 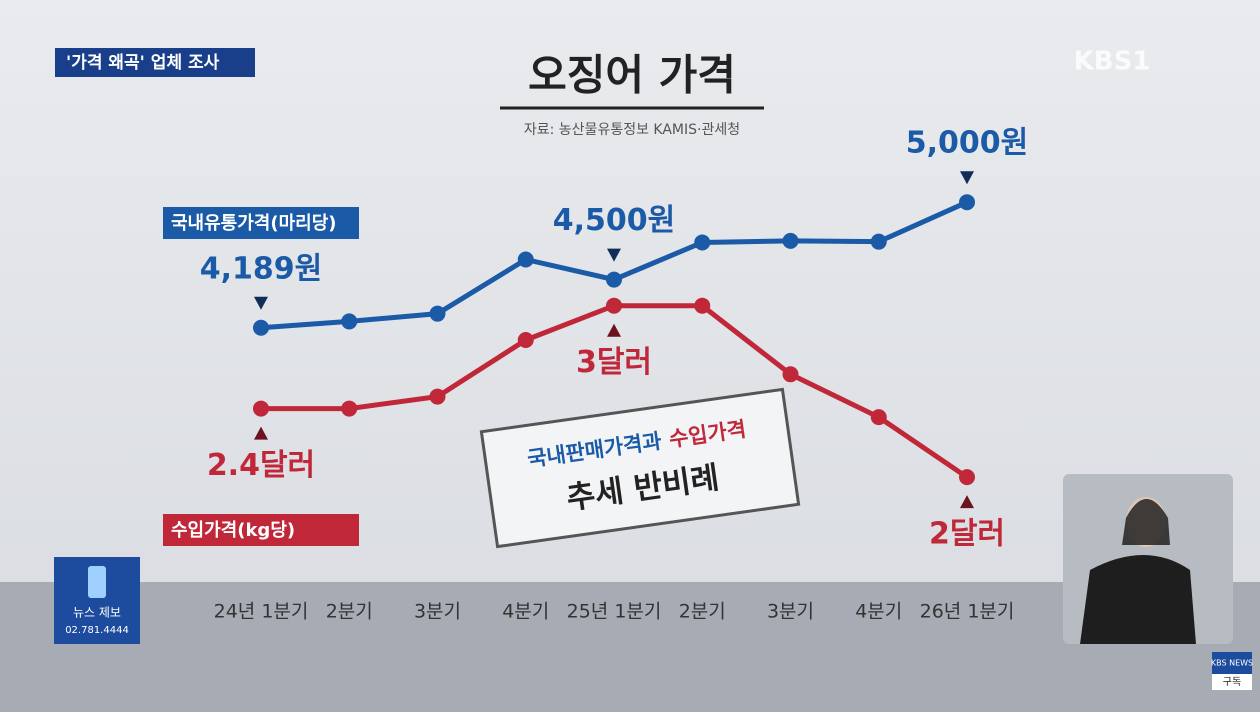 What do you see at coordinates (632, 75) in the screenshot?
I see `chart-title: 오징어 가격` at bounding box center [632, 75].